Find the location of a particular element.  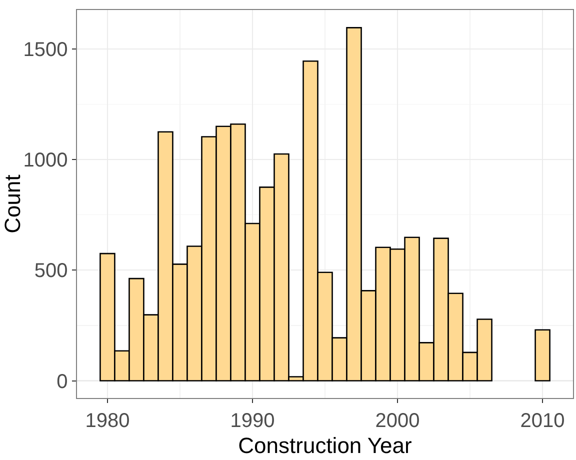

y-tick-label: 500 is located at coordinates (51, 271).